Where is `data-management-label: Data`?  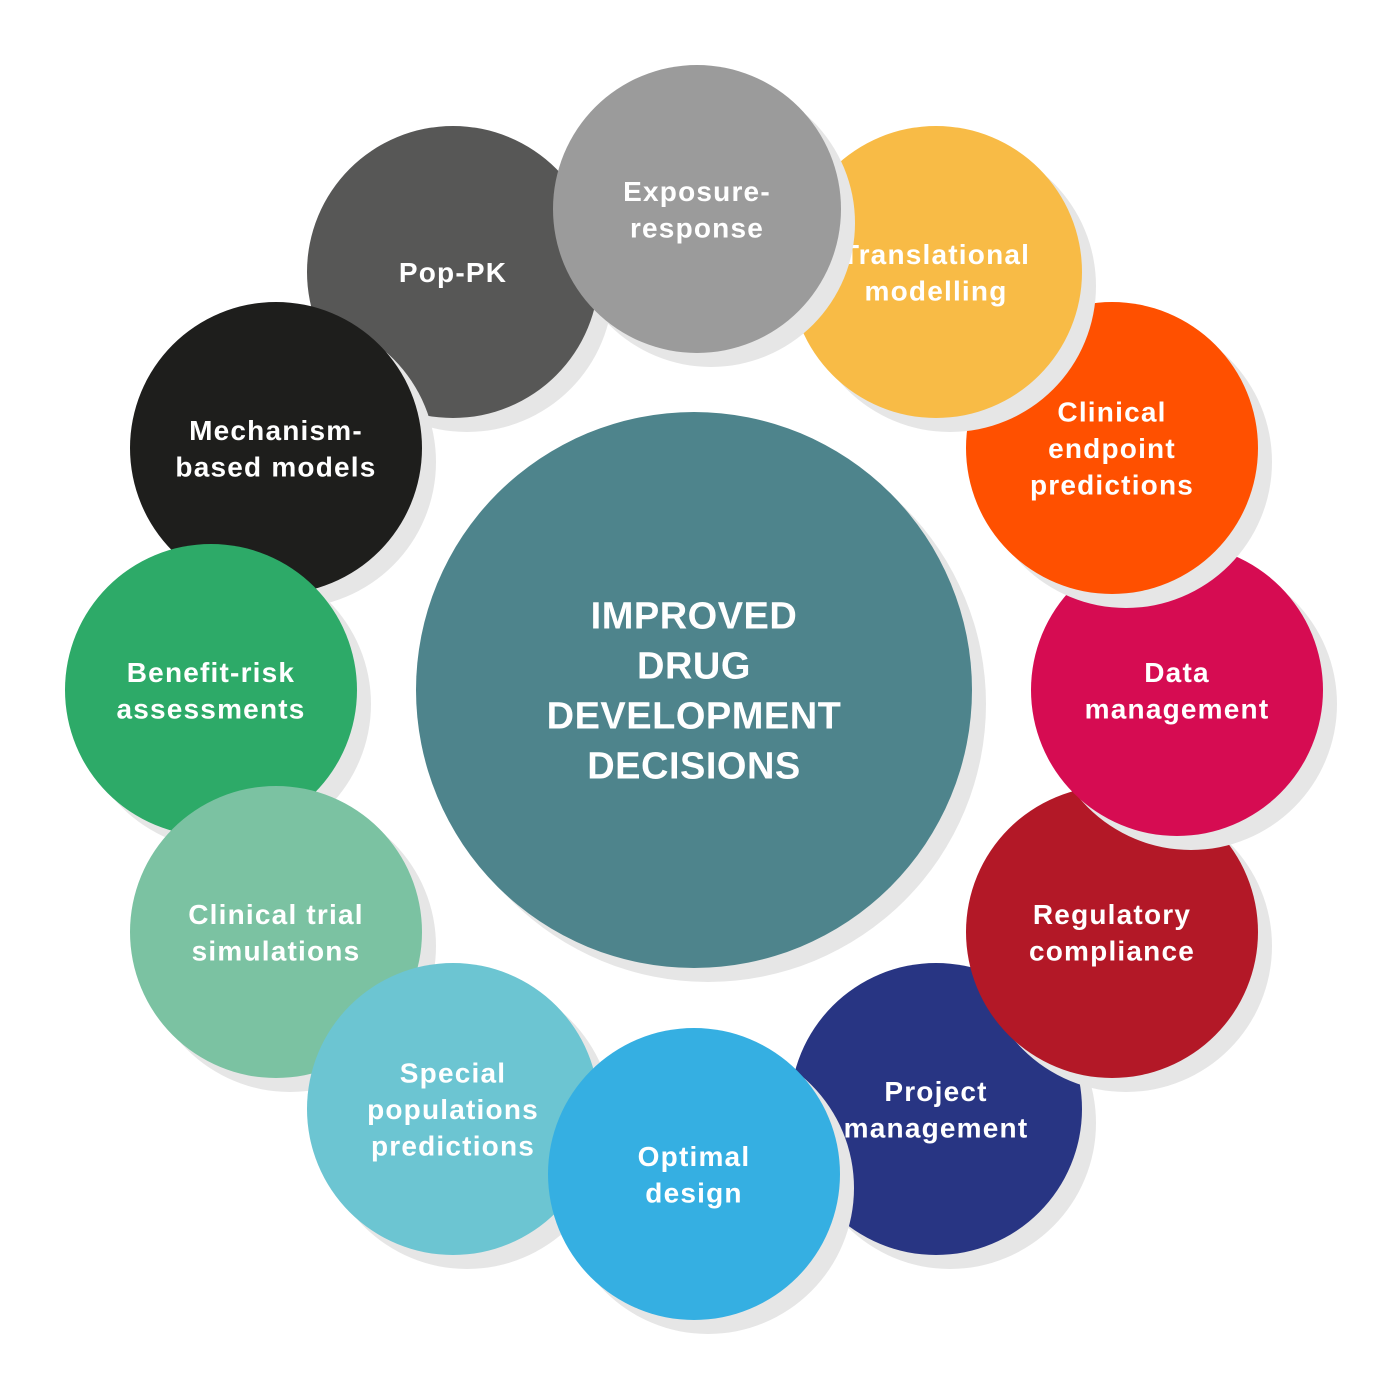 data-management-label: Data is located at coordinates (1177, 672).